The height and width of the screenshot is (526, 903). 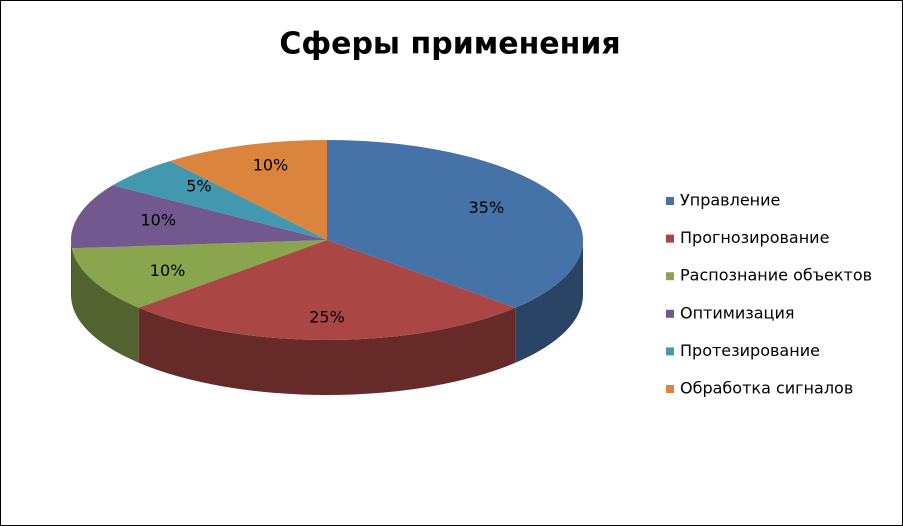 I want to click on legend-label: Обработка сигналов, so click(x=766, y=388).